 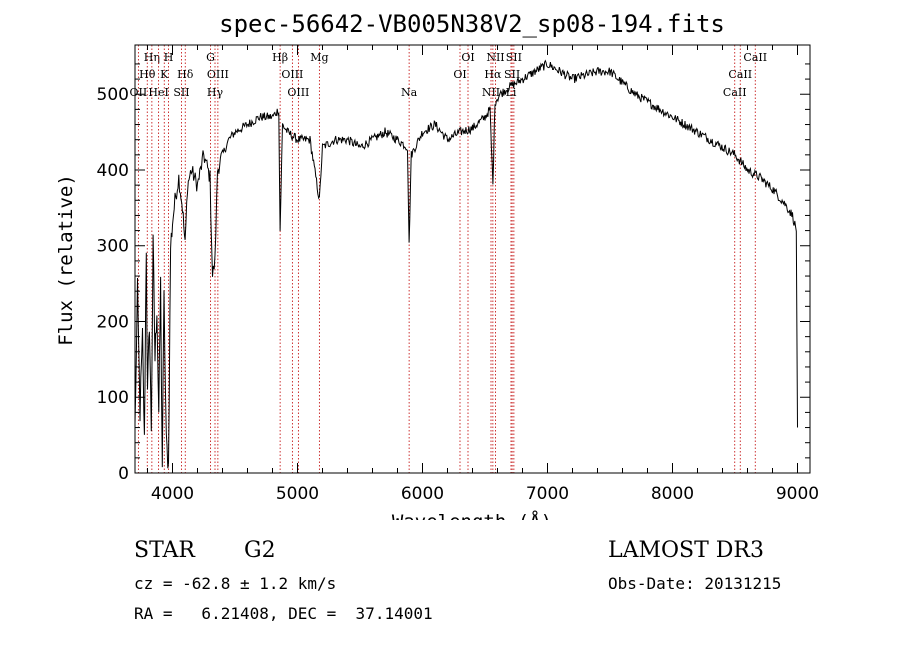 I want to click on y-tick-label: 500, so click(x=113, y=95).